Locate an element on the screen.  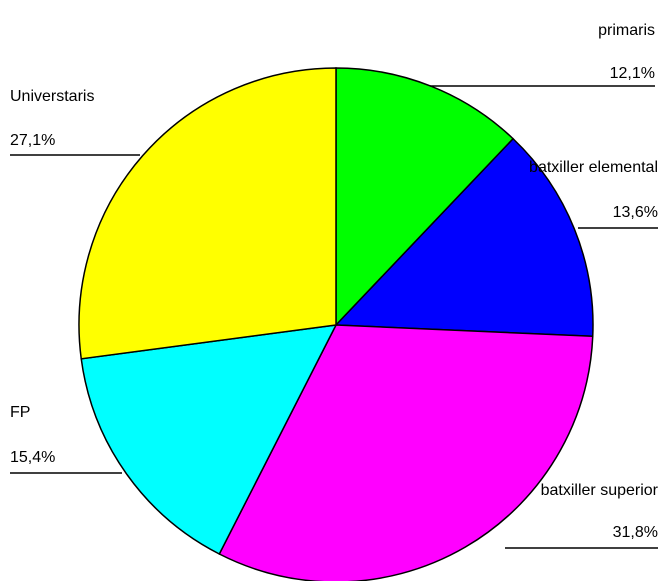
slice-label-primaris-value: 12,1% is located at coordinates (632, 73).